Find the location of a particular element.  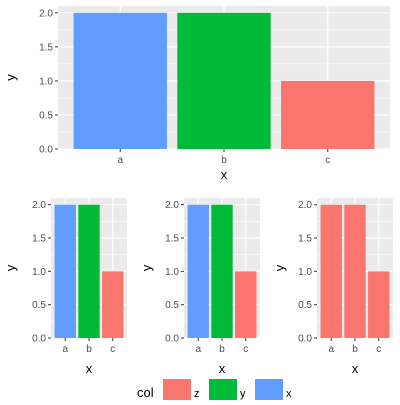

legend-label: y is located at coordinates (243, 394).